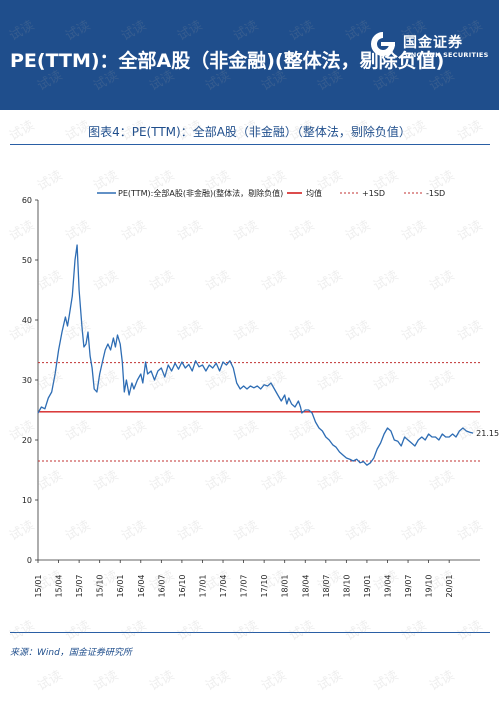 Image resolution: width=499 pixels, height=706 pixels. What do you see at coordinates (446, 55) in the screenshot?
I see `logo-text-en: SINOLINK SECURITIES` at bounding box center [446, 55].